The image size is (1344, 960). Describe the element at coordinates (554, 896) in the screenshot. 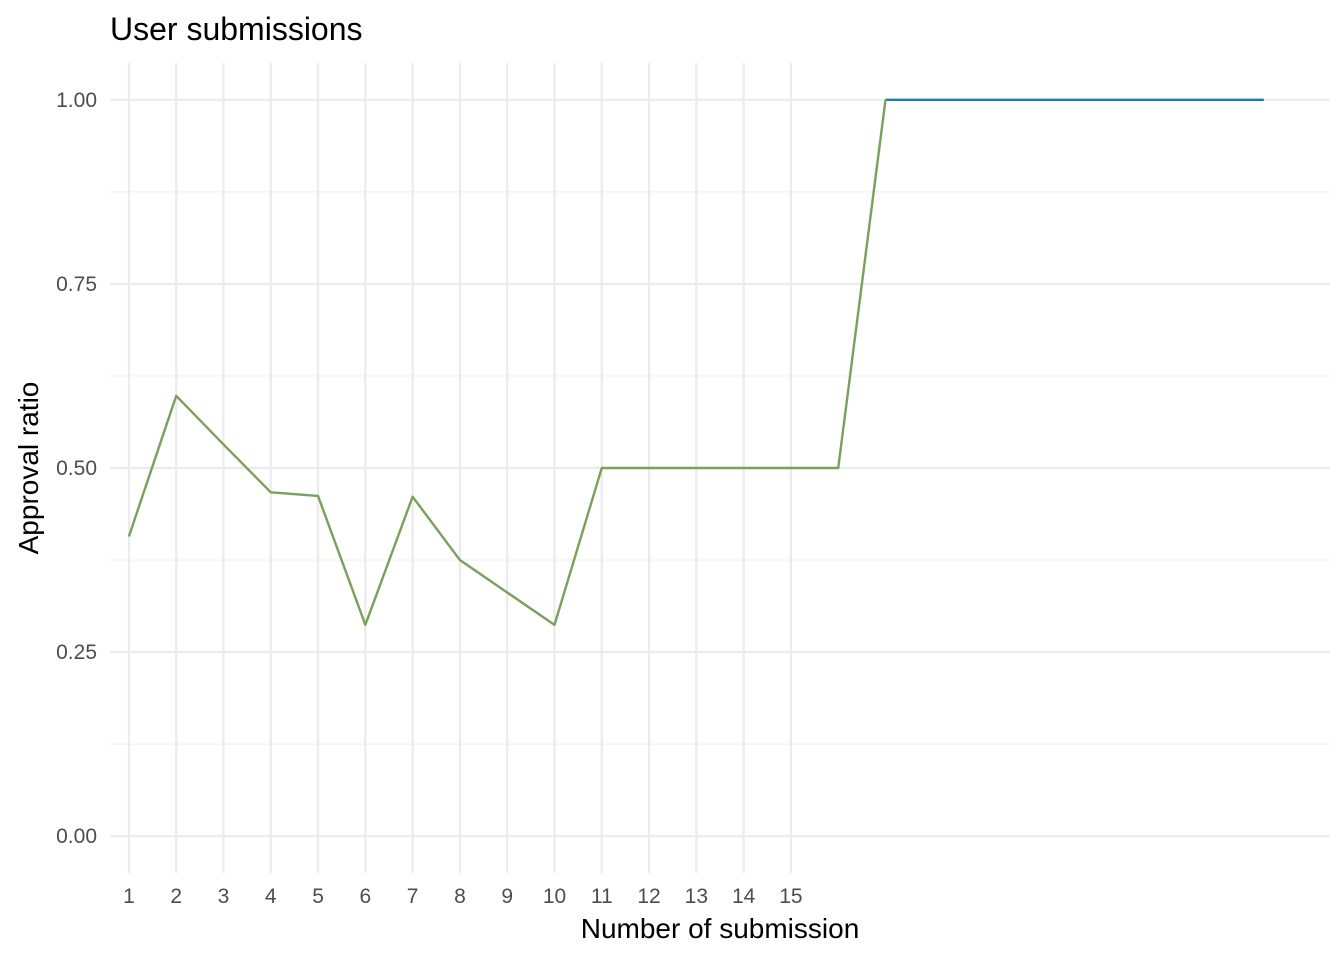

I see `x-tick-label: 10` at that location.